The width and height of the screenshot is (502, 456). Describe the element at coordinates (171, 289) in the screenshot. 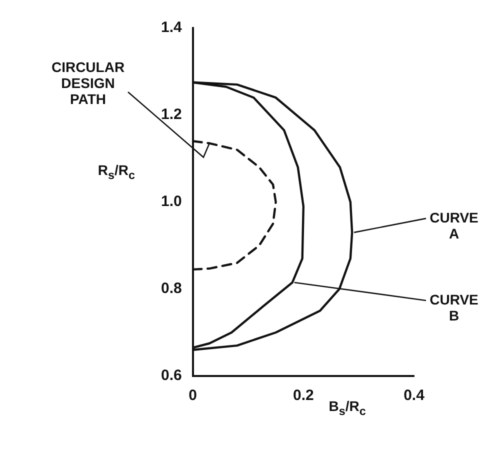

I see `y-tick-label: 0.8` at that location.